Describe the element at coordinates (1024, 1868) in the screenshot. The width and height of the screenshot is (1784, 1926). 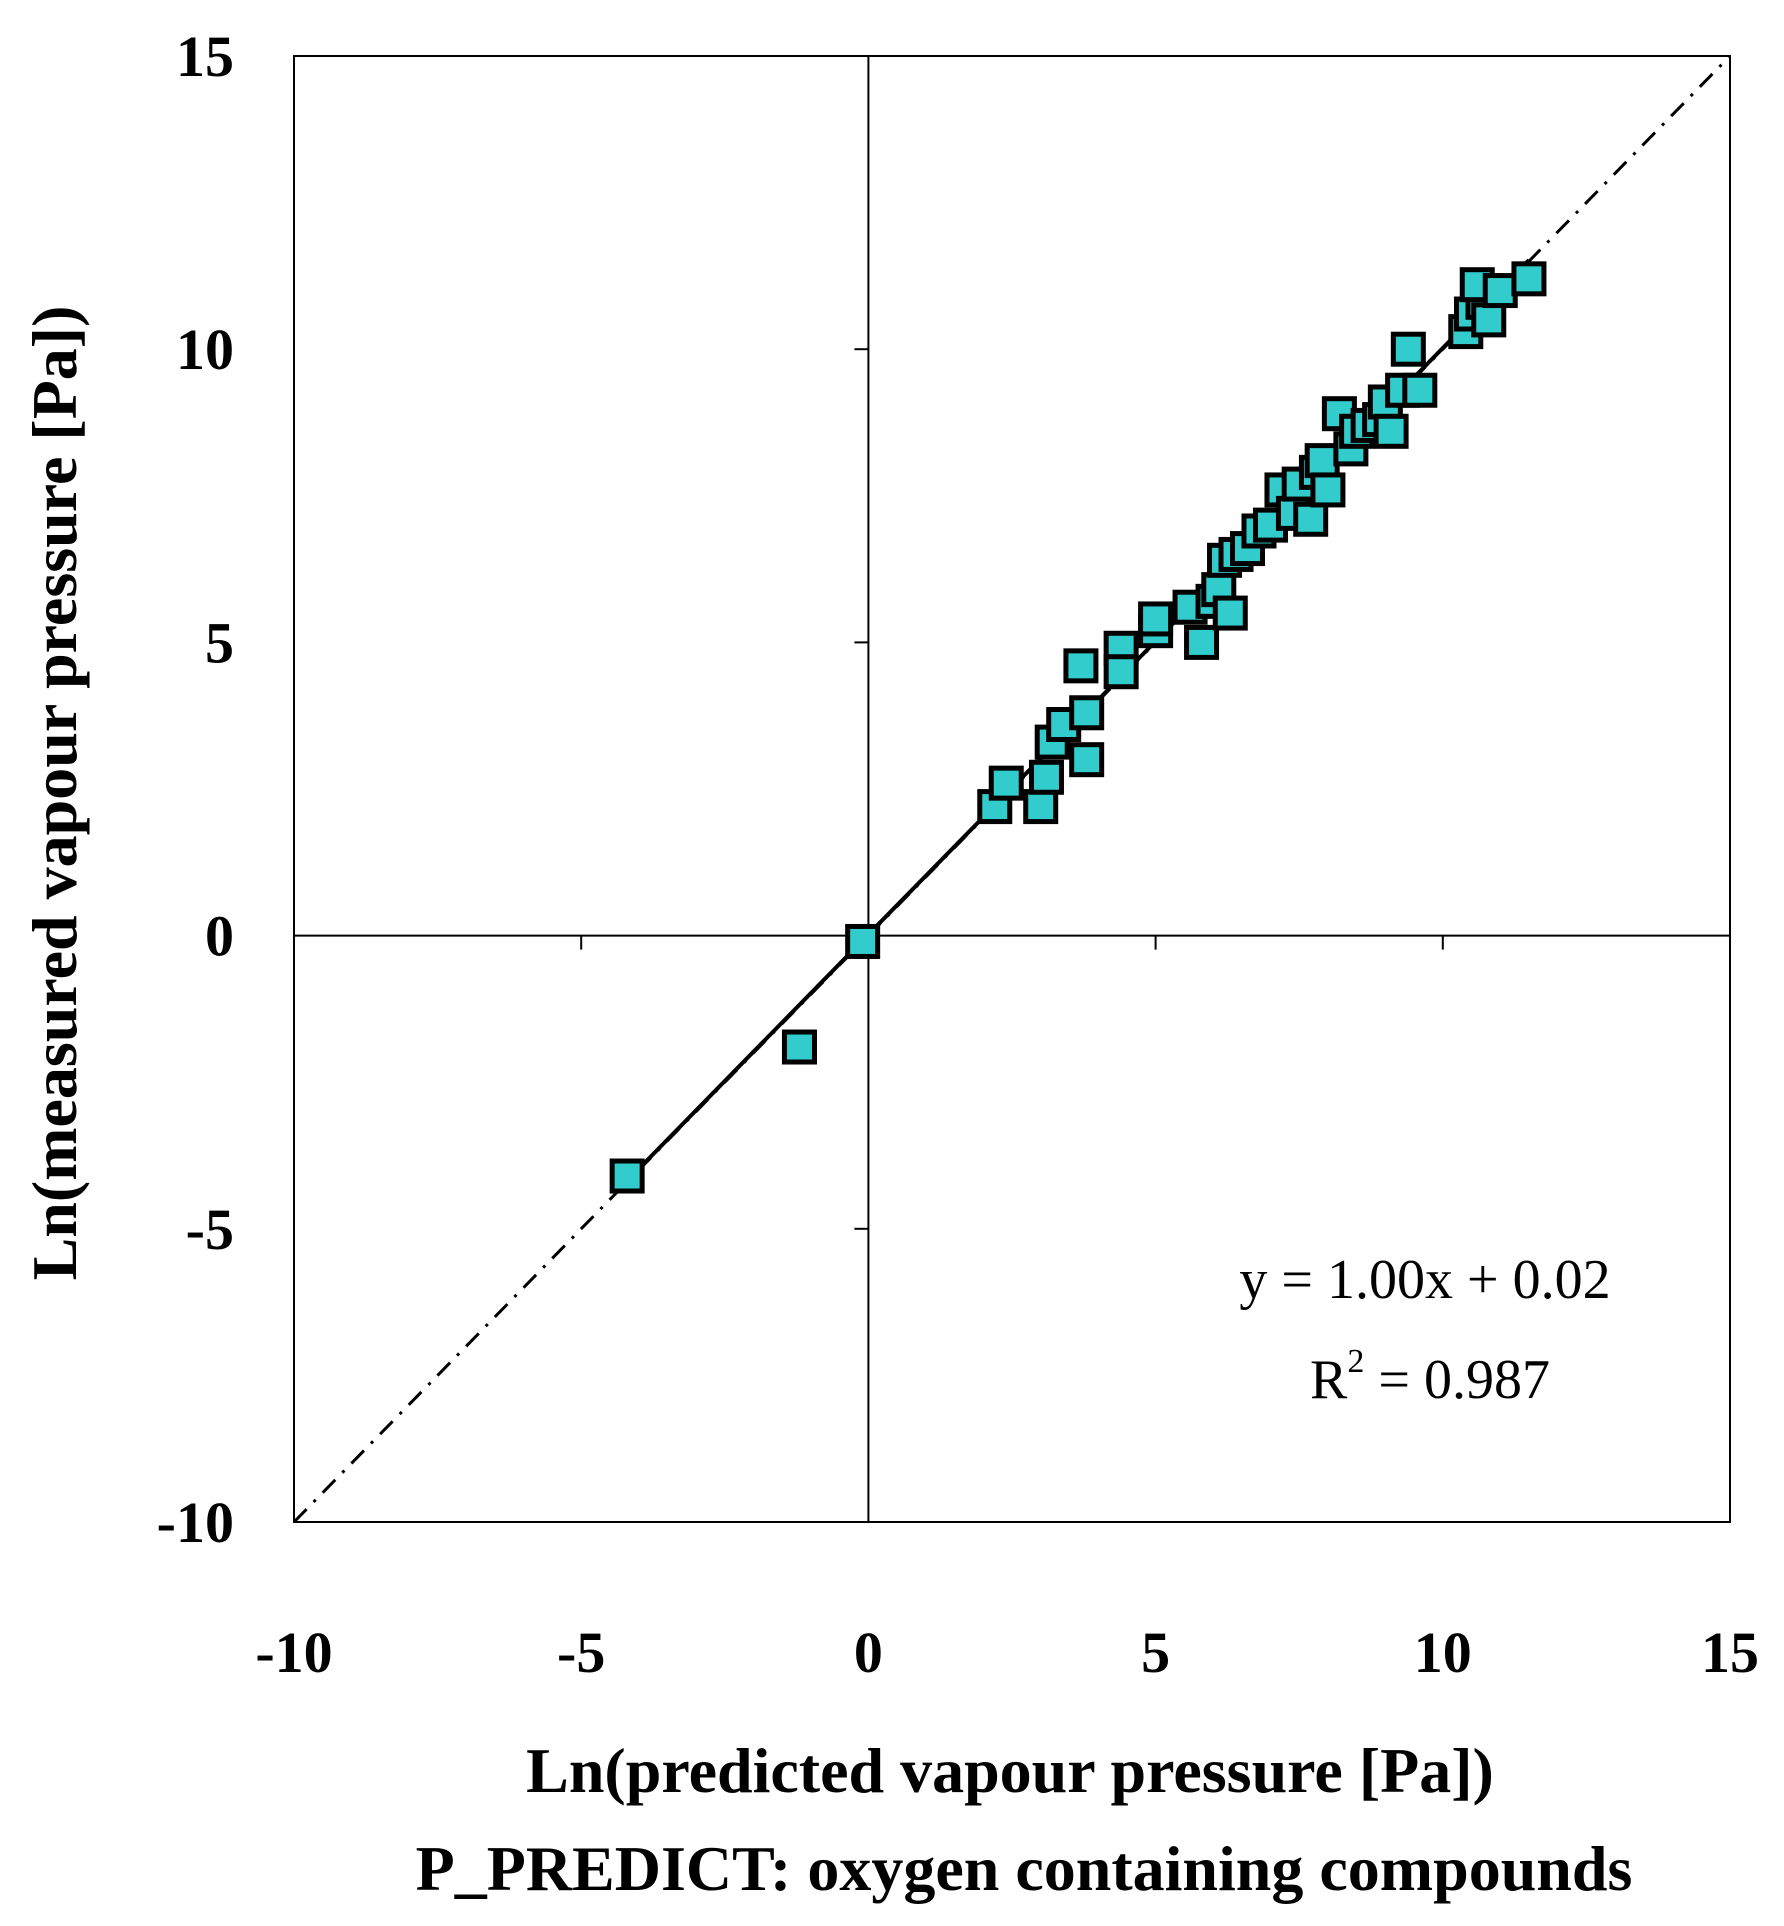
I see `chart-subtitle: P_PREDICT: oxygen containing compounds` at that location.